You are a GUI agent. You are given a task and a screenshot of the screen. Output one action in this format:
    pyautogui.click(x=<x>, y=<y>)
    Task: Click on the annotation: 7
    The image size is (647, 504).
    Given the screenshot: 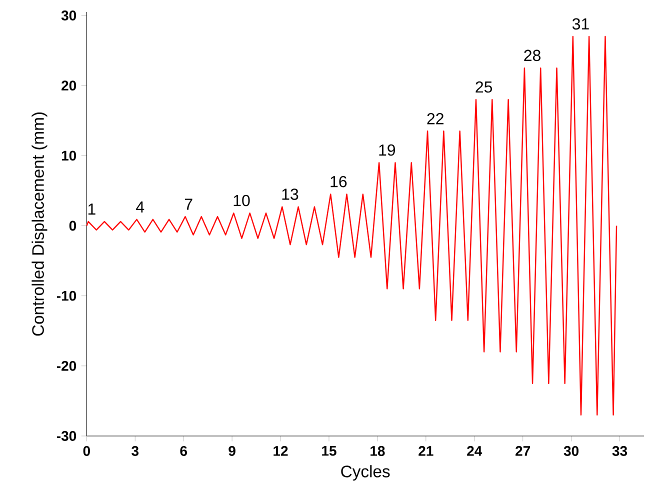 What is the action you would take?
    pyautogui.click(x=188, y=204)
    